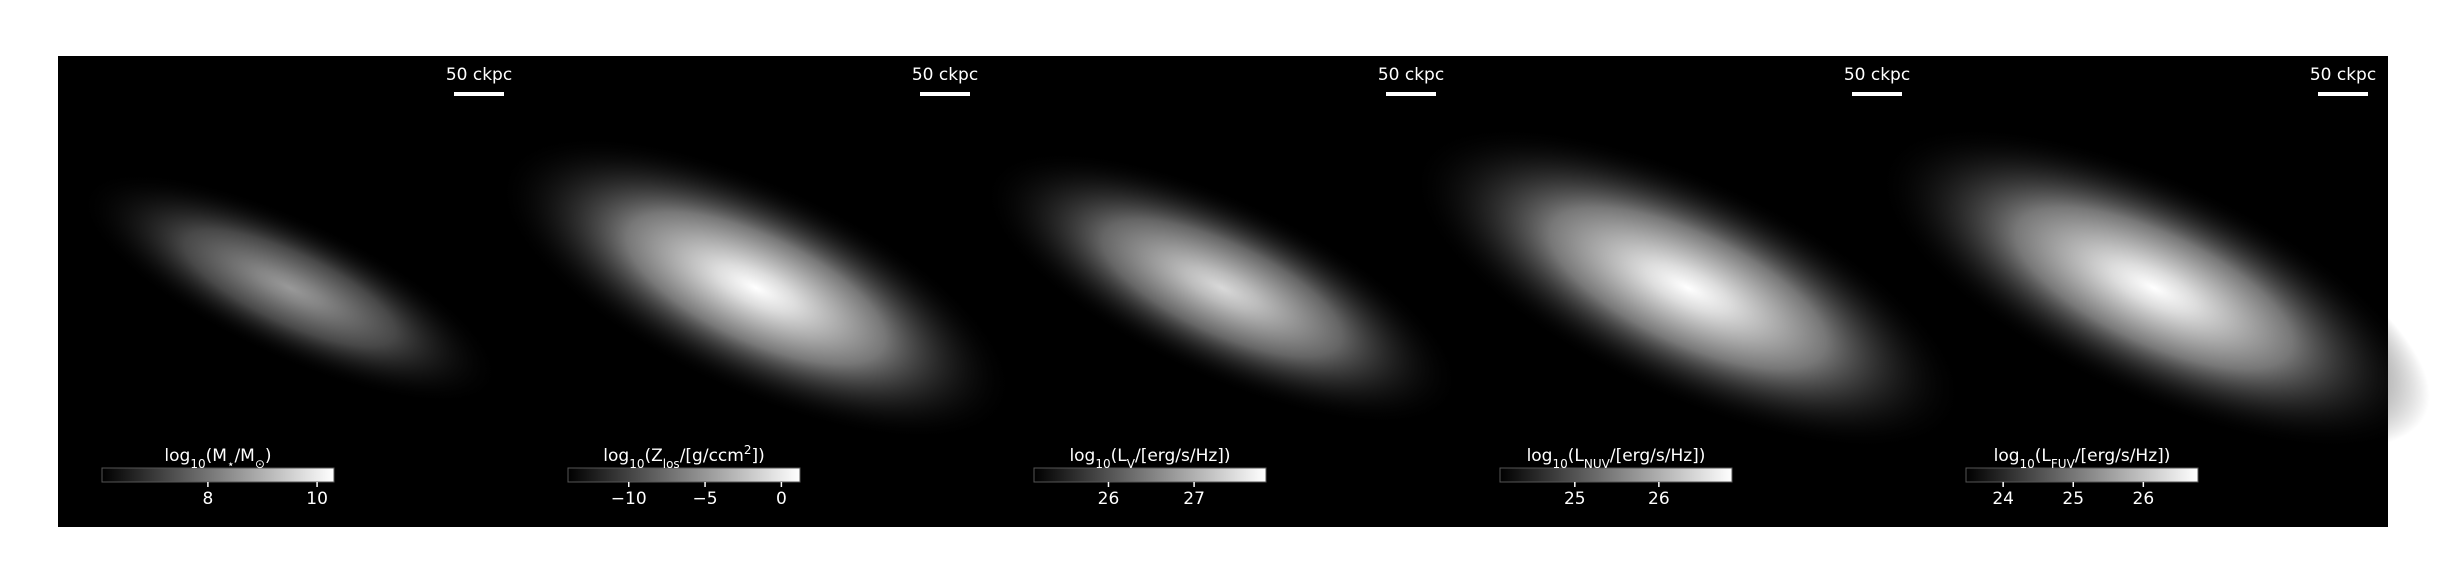  What do you see at coordinates (748, 450) in the screenshot?
I see `label-part: 2` at bounding box center [748, 450].